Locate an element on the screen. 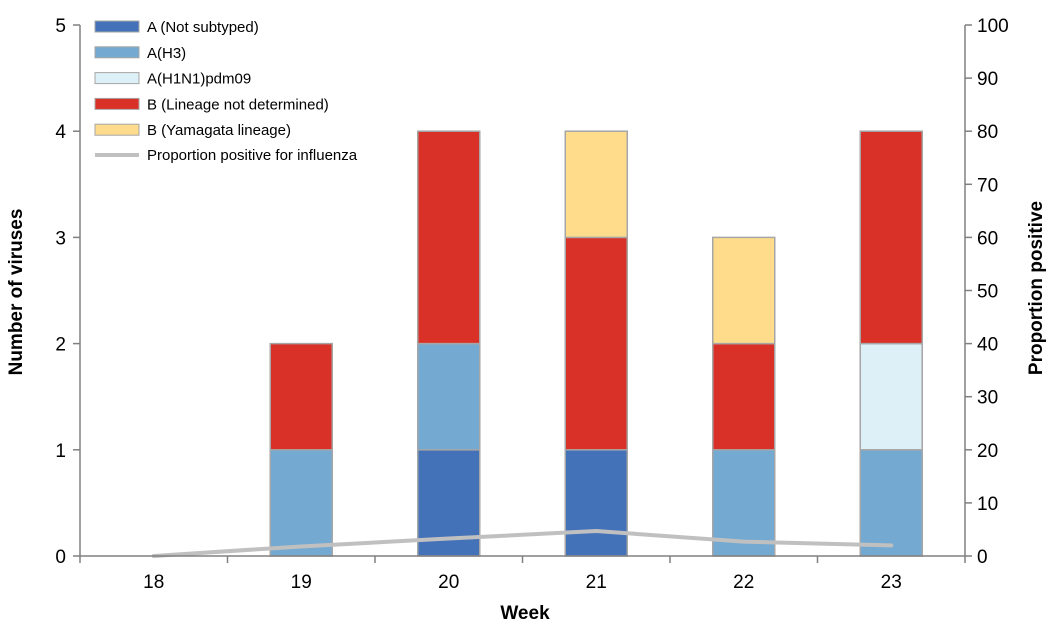 This screenshot has height=626, width=1050. x-axis-title: Week is located at coordinates (525, 613).